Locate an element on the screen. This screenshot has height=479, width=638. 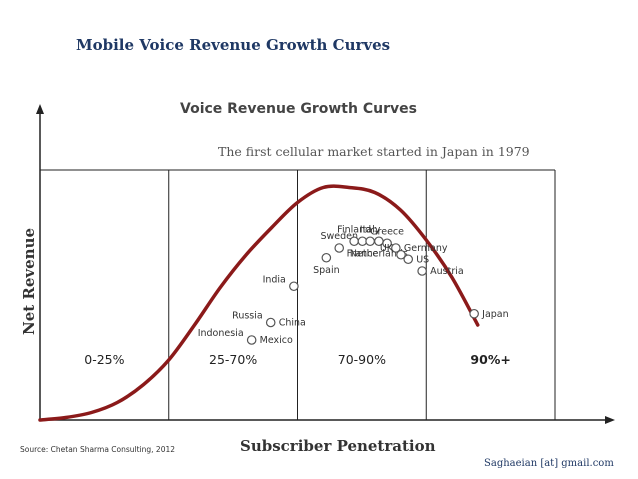
zone-label: 90%+ is located at coordinates (490, 359).